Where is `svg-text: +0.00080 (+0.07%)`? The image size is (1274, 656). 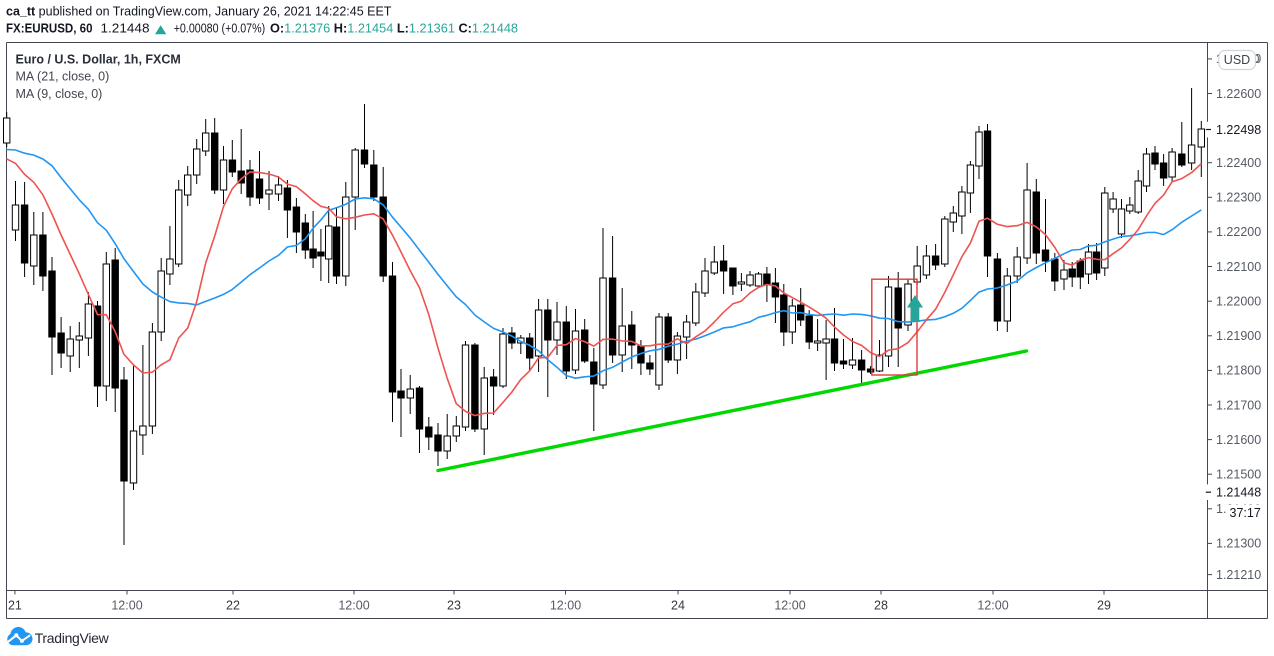 svg-text: +0.00080 (+0.07%) is located at coordinates (220, 29).